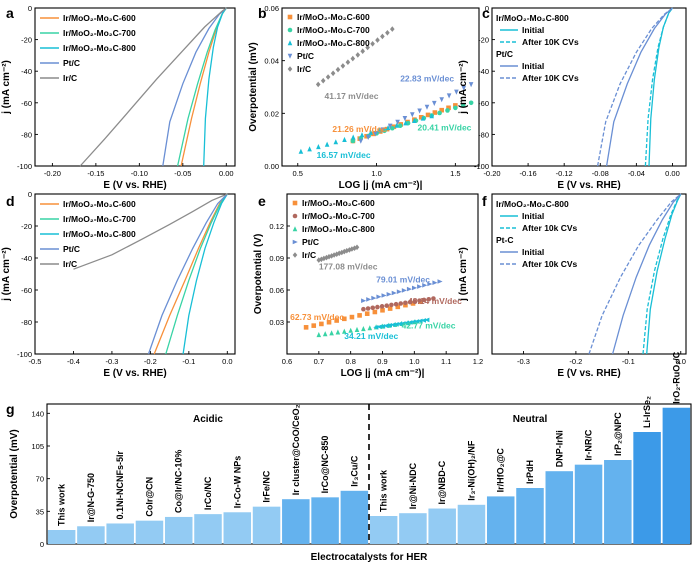 The image size is (697, 577). I want to click on y-tick-label: -80, so click(26, 322).